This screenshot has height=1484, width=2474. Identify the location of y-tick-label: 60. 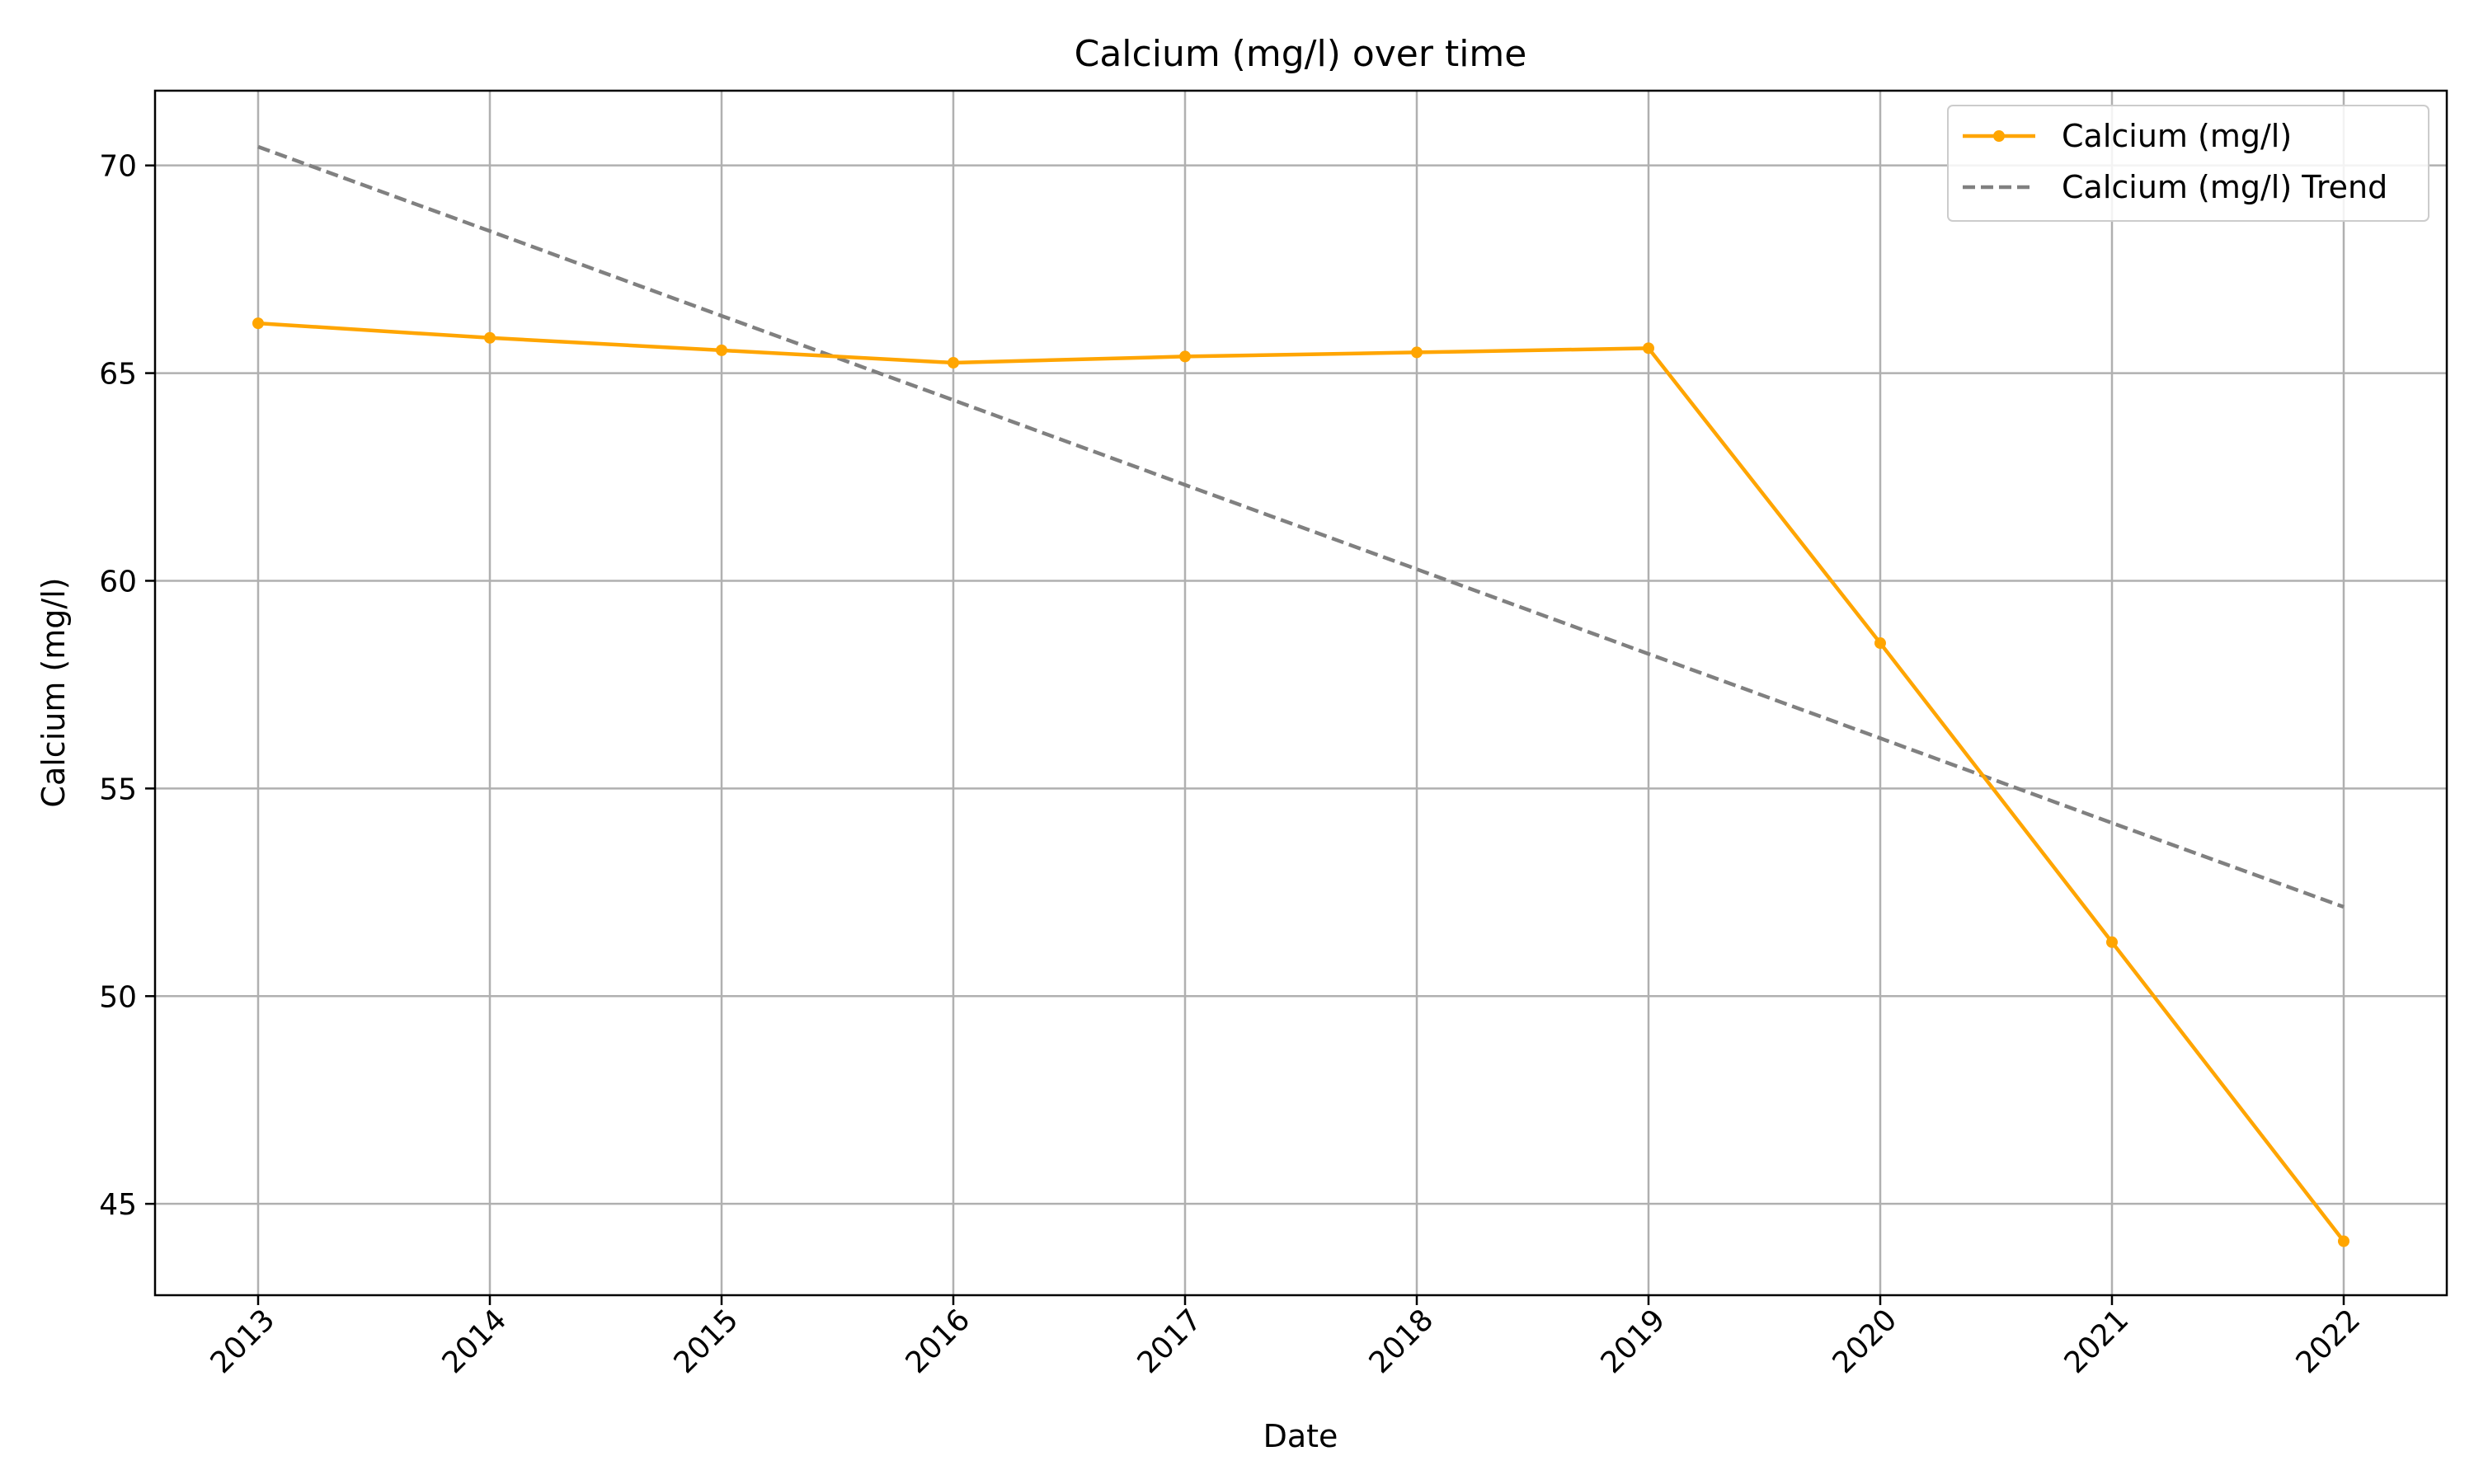
(118, 582).